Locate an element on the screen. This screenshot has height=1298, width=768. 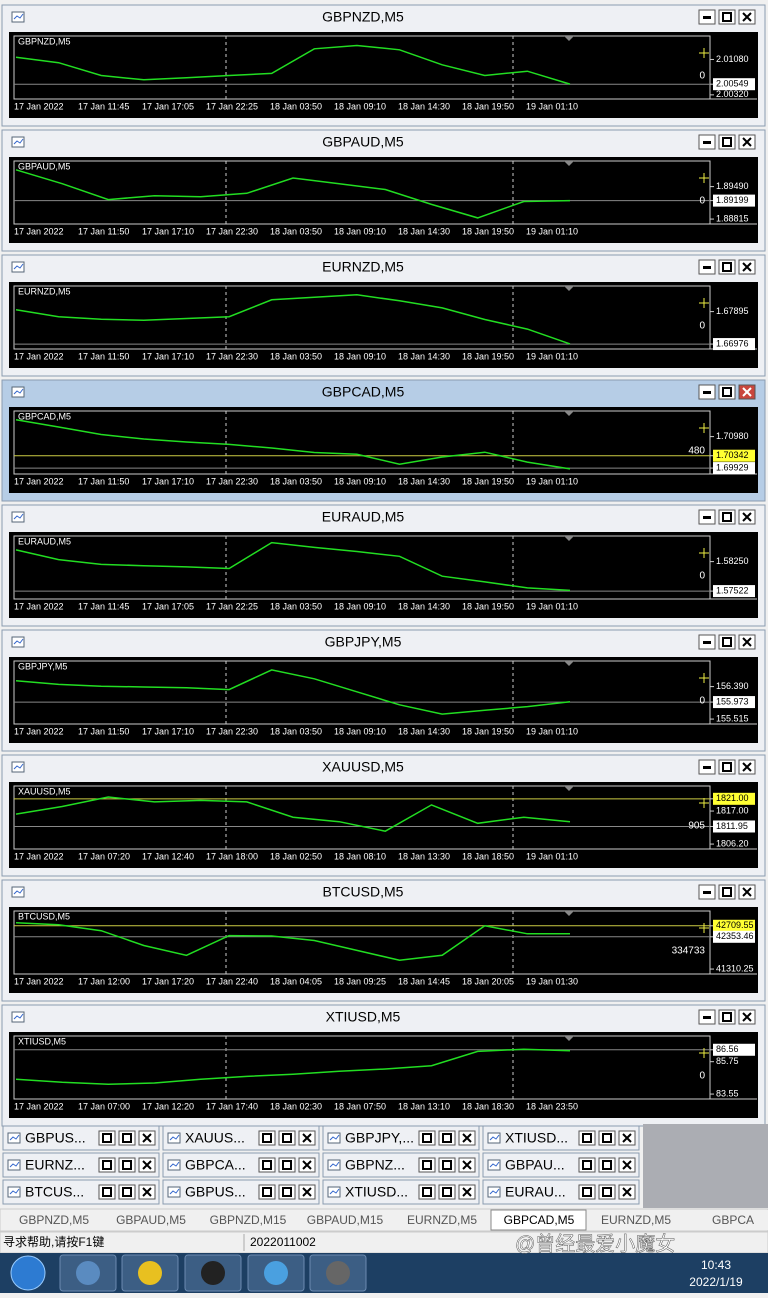
x-tick-label: 18 Jan 20:05 is located at coordinates (488, 981).